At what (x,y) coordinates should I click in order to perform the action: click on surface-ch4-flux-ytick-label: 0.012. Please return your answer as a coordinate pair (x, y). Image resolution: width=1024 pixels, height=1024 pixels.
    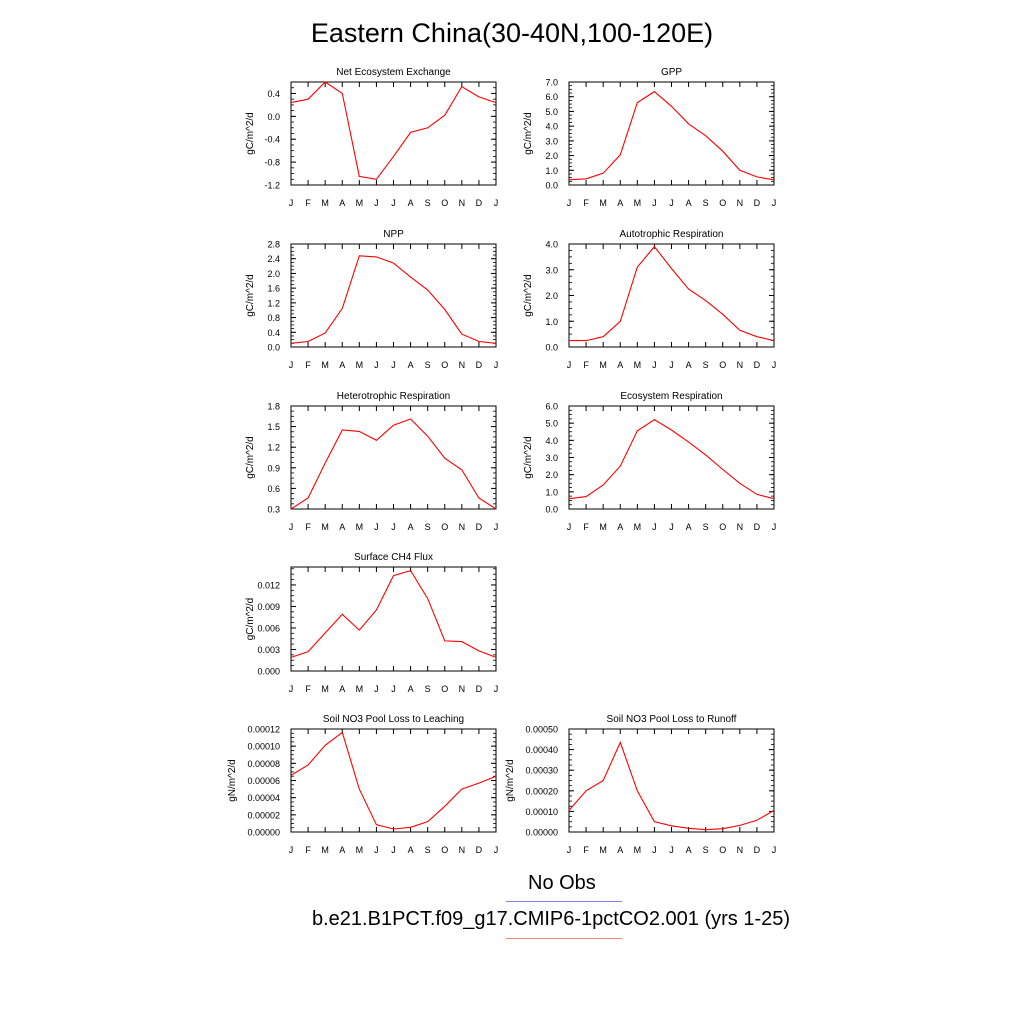
    Looking at the image, I should click on (268, 585).